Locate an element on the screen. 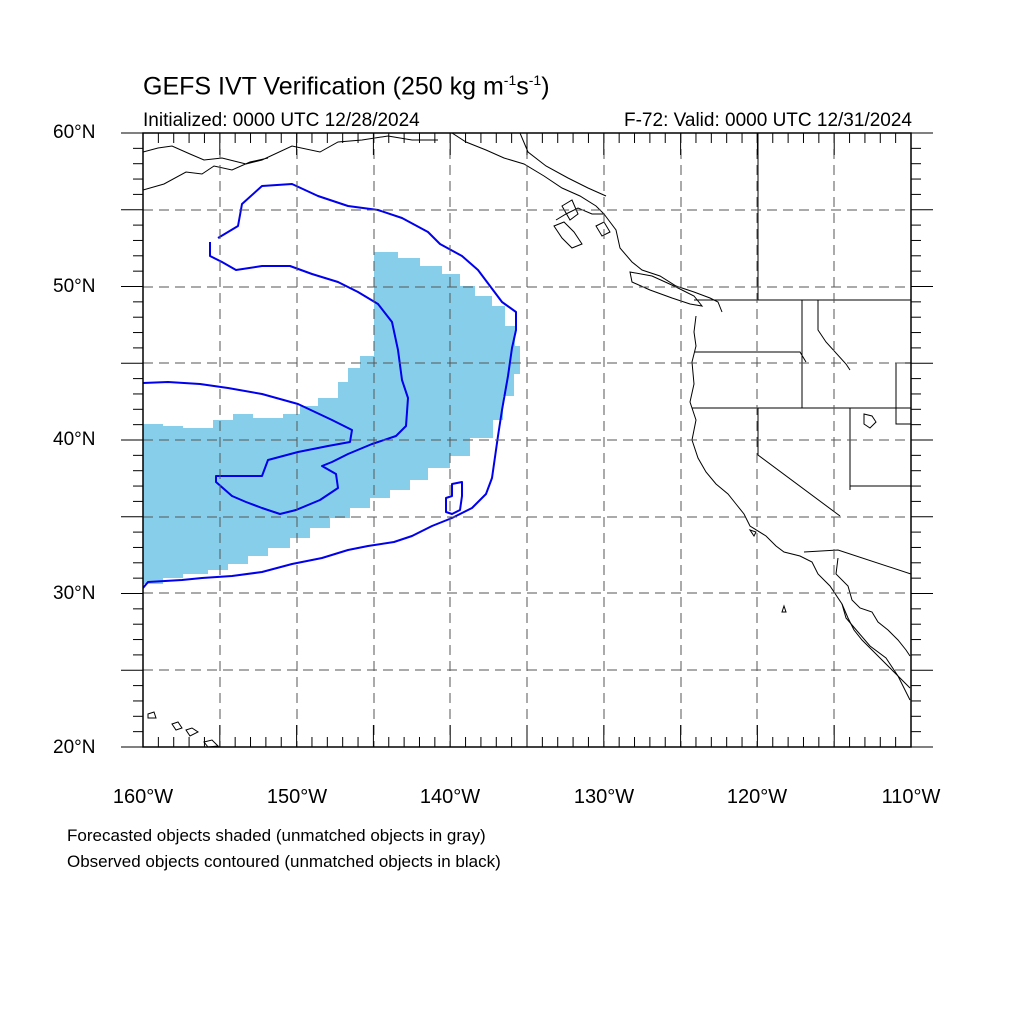 This screenshot has width=1024, height=1024. small-lake-islands is located at coordinates (812, 513).